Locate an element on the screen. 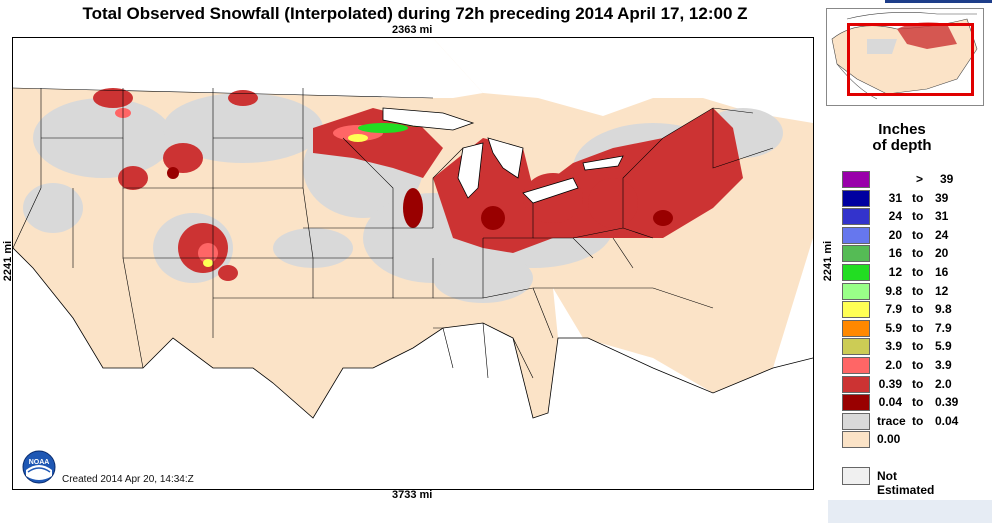 The height and width of the screenshot is (523, 992). noaa-logo-icon: NOAA is located at coordinates (39, 467).